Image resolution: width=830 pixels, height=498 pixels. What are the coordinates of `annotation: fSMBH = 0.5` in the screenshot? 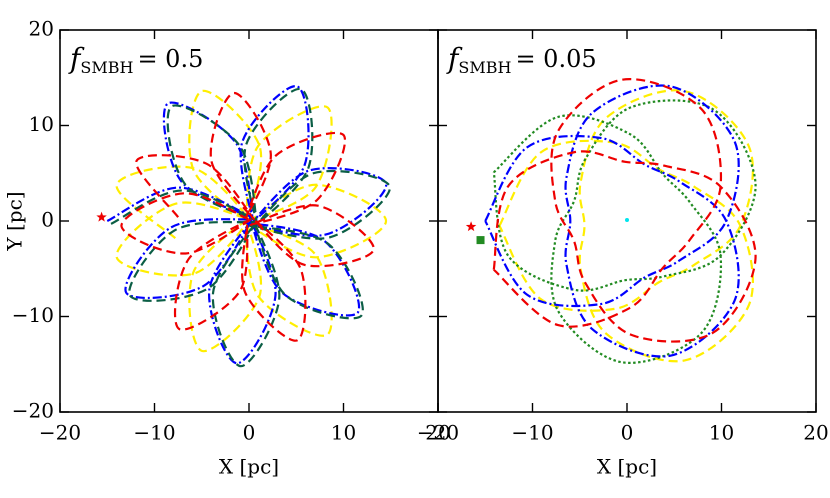 It's located at (135, 59).